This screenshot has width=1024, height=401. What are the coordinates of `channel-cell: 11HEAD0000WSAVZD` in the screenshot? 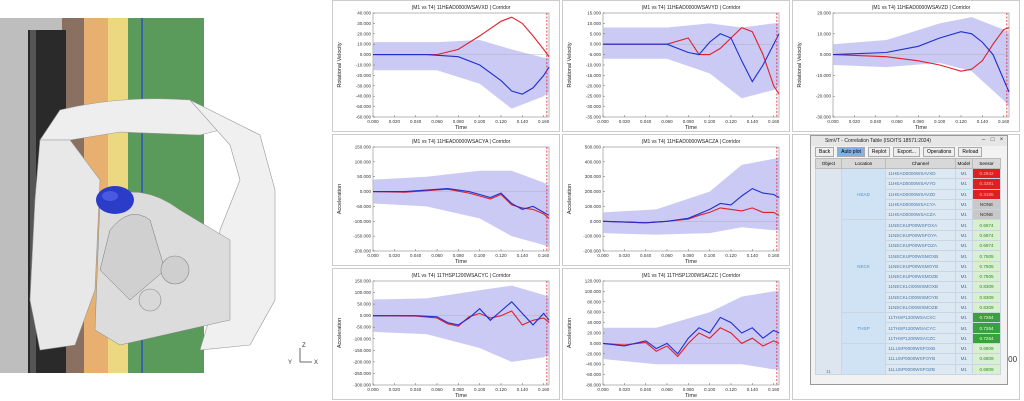 It's located at (920, 194).